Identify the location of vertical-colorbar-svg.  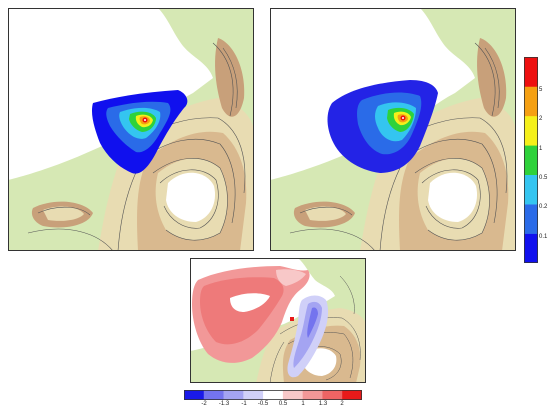
(531, 160).